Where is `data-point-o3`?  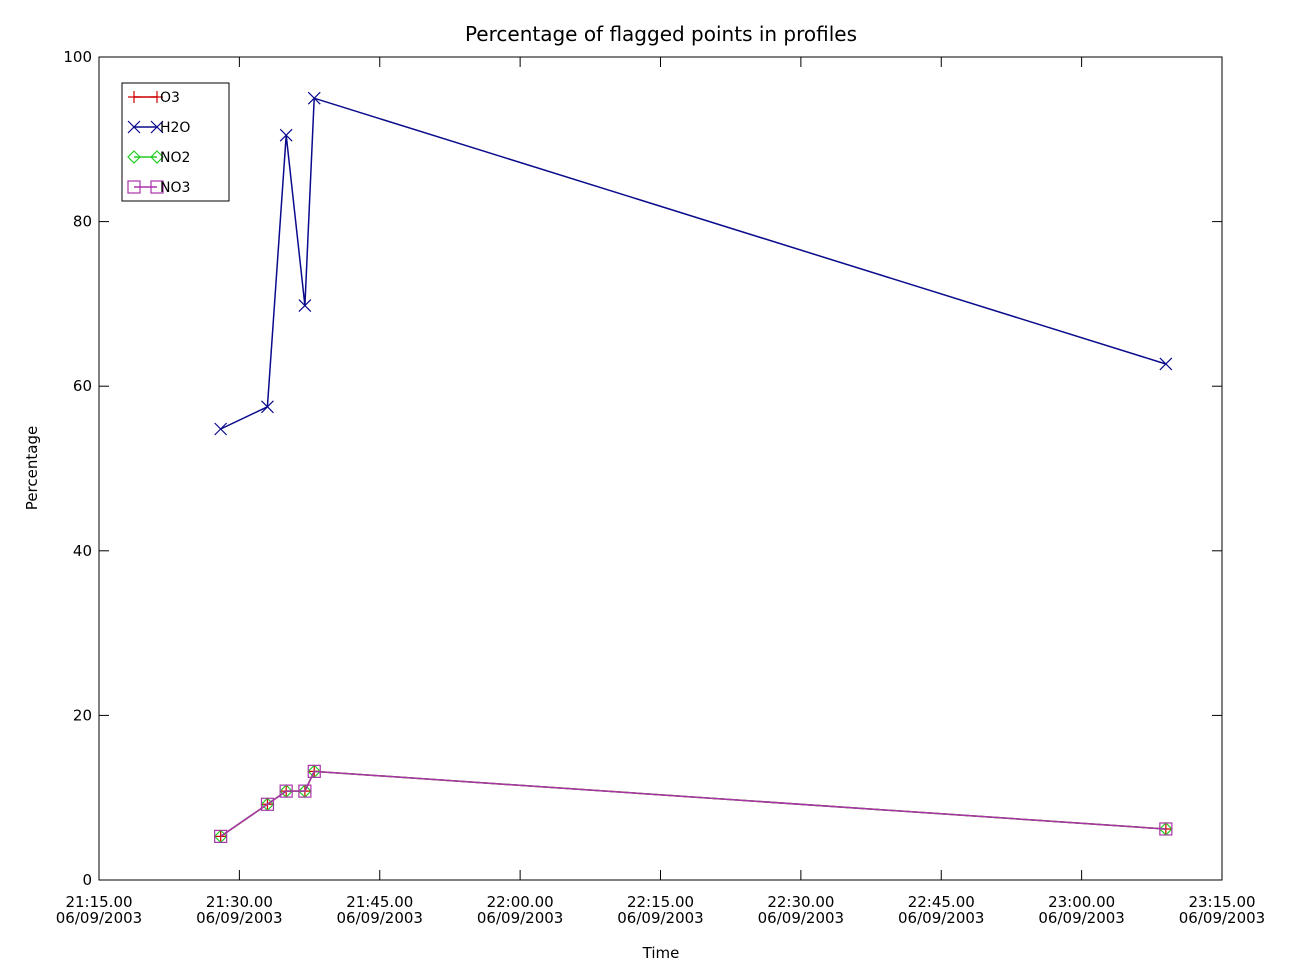
data-point-o3 is located at coordinates (220, 836).